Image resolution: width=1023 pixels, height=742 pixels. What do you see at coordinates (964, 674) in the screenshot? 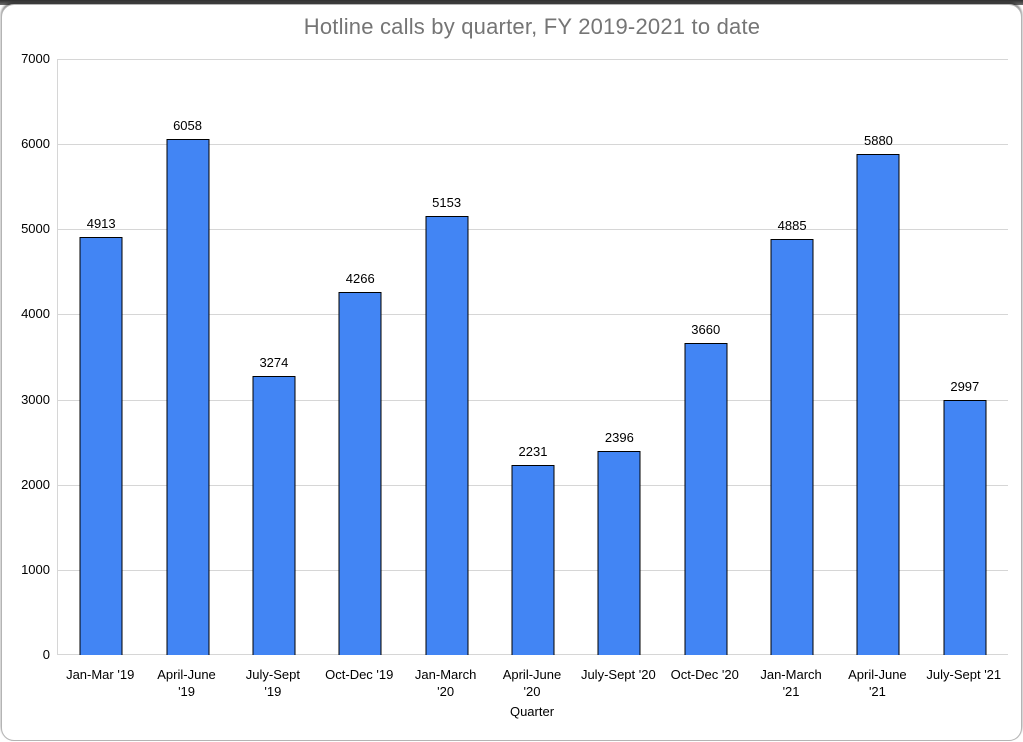
I see `x-axis-tick-line: July-Sept '21` at bounding box center [964, 674].